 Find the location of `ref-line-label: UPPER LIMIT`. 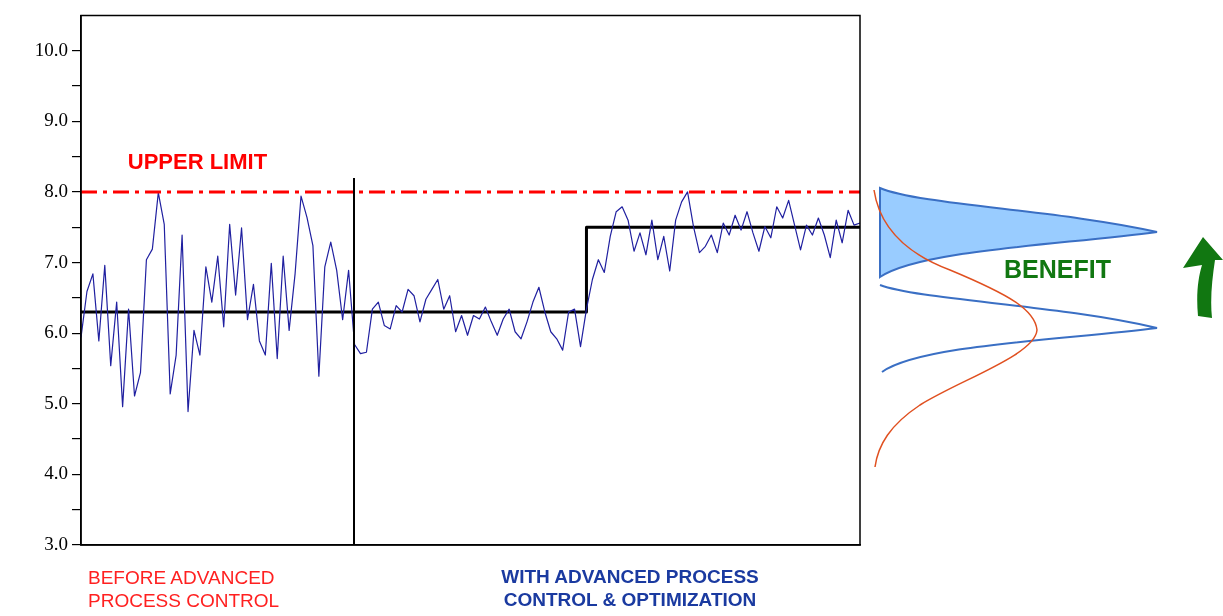

ref-line-label: UPPER LIMIT is located at coordinates (197, 161).